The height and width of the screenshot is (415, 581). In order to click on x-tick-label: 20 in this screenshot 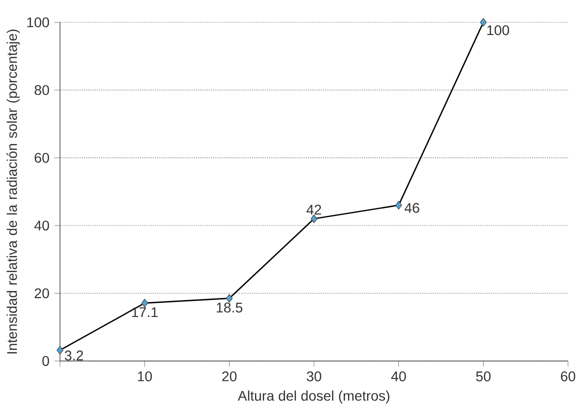, I will do `click(229, 376)`.